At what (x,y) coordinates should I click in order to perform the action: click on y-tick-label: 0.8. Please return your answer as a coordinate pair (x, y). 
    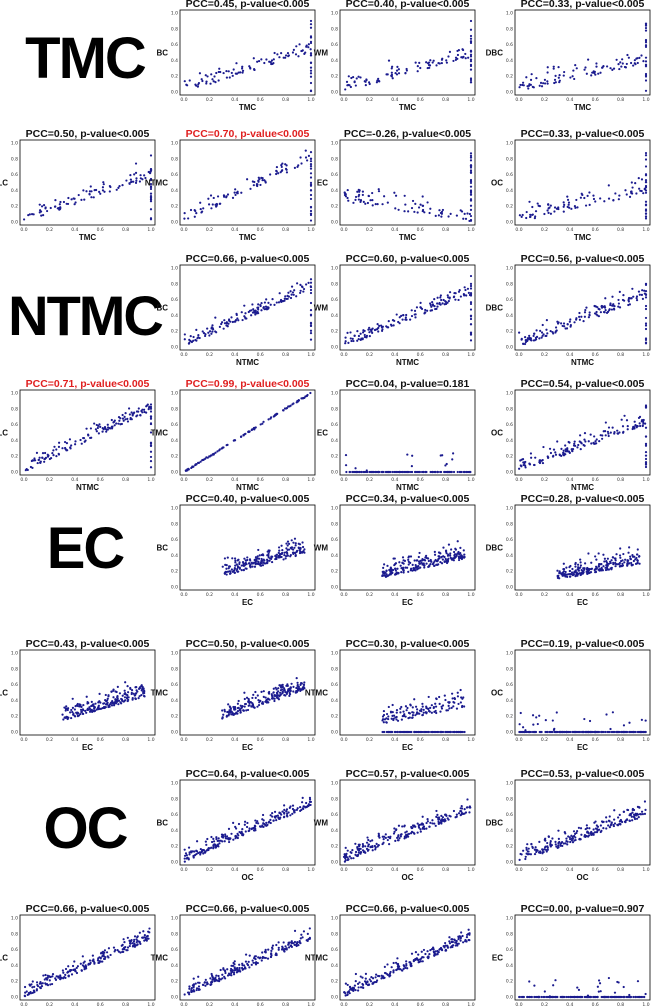
    Looking at the image, I should click on (14, 409).